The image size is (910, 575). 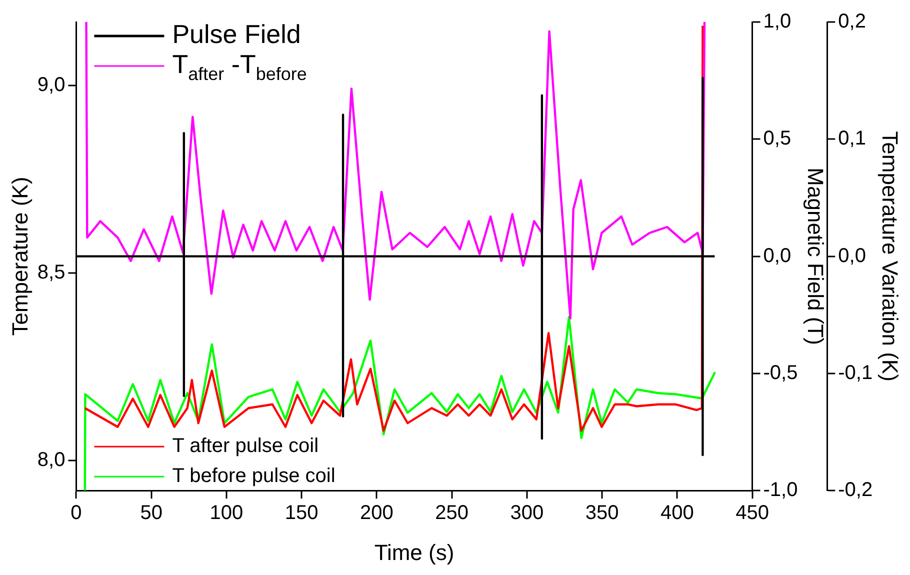 What do you see at coordinates (51, 460) in the screenshot?
I see `y-tick-label: 8,0` at bounding box center [51, 460].